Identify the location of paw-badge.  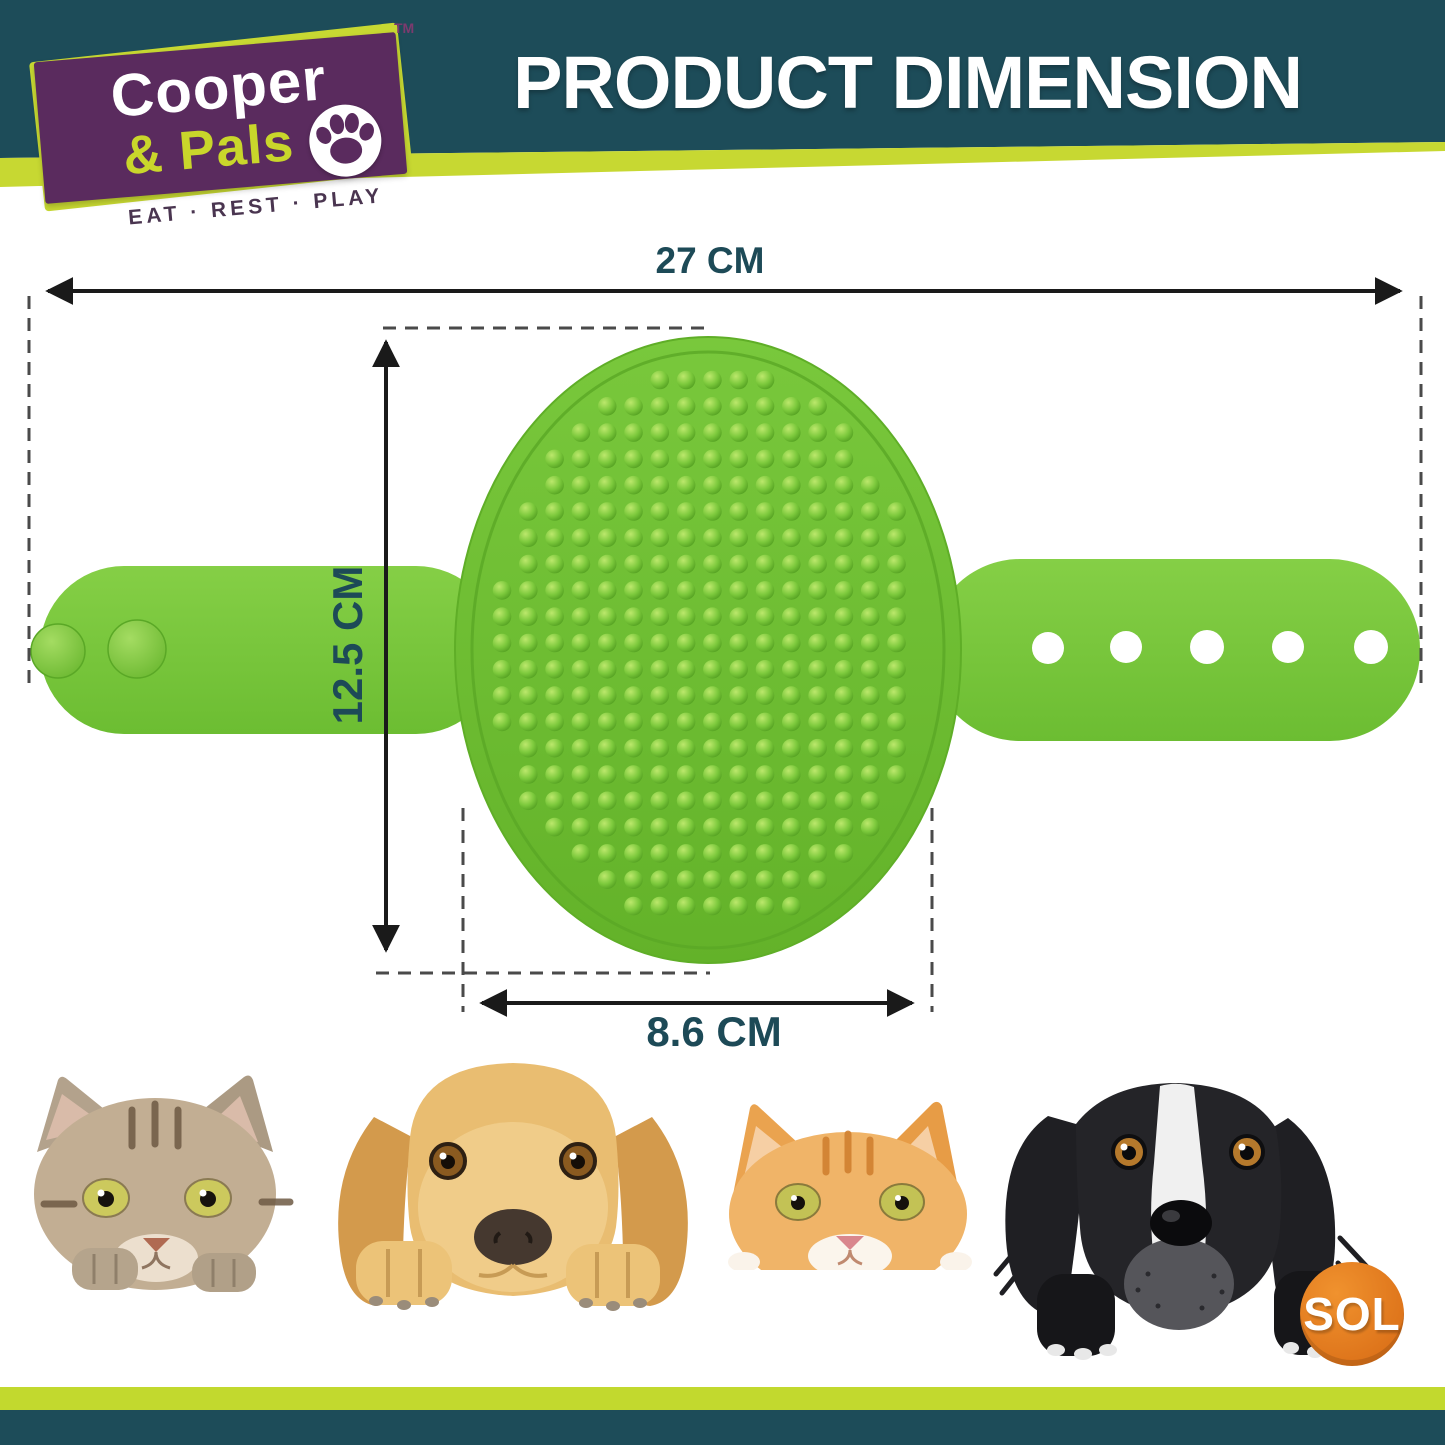
(345, 140).